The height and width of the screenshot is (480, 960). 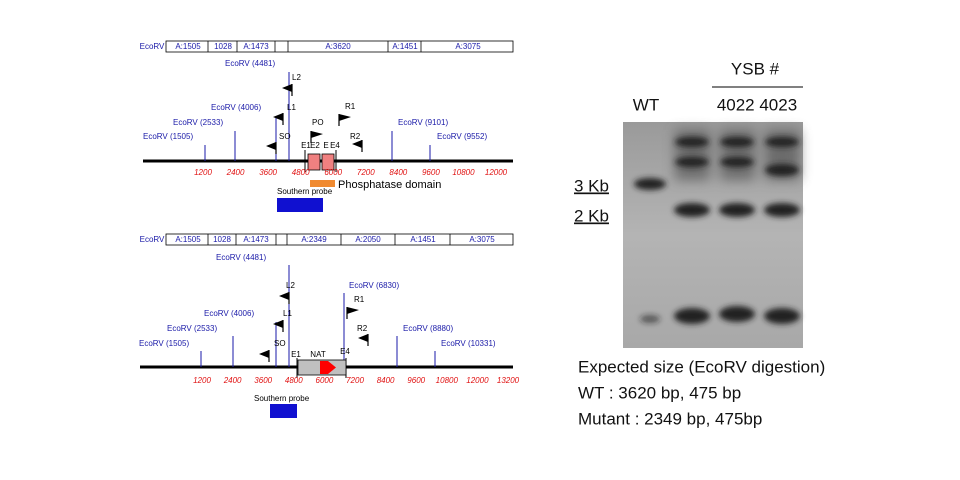 What do you see at coordinates (314, 239) in the screenshot?
I see `fragment-label: A:2349` at bounding box center [314, 239].